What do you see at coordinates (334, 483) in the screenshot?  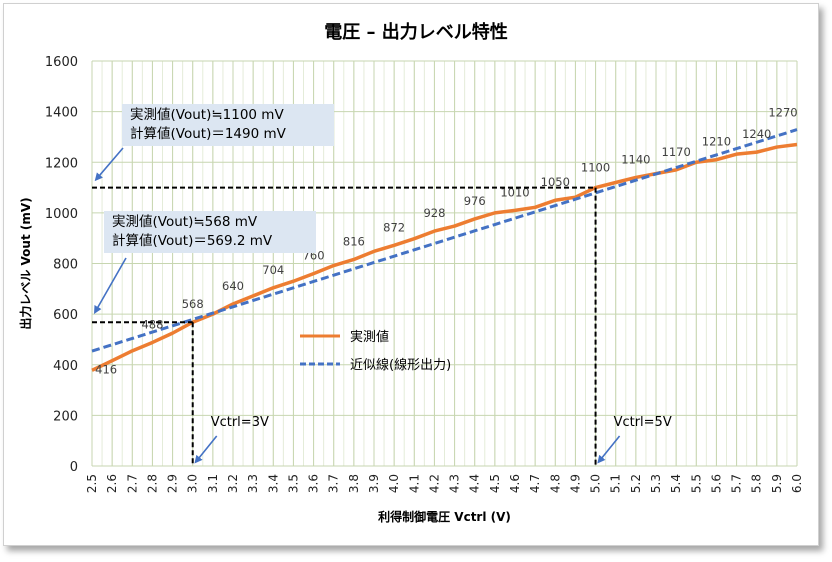 I see `x-tick-label: 3.7` at bounding box center [334, 483].